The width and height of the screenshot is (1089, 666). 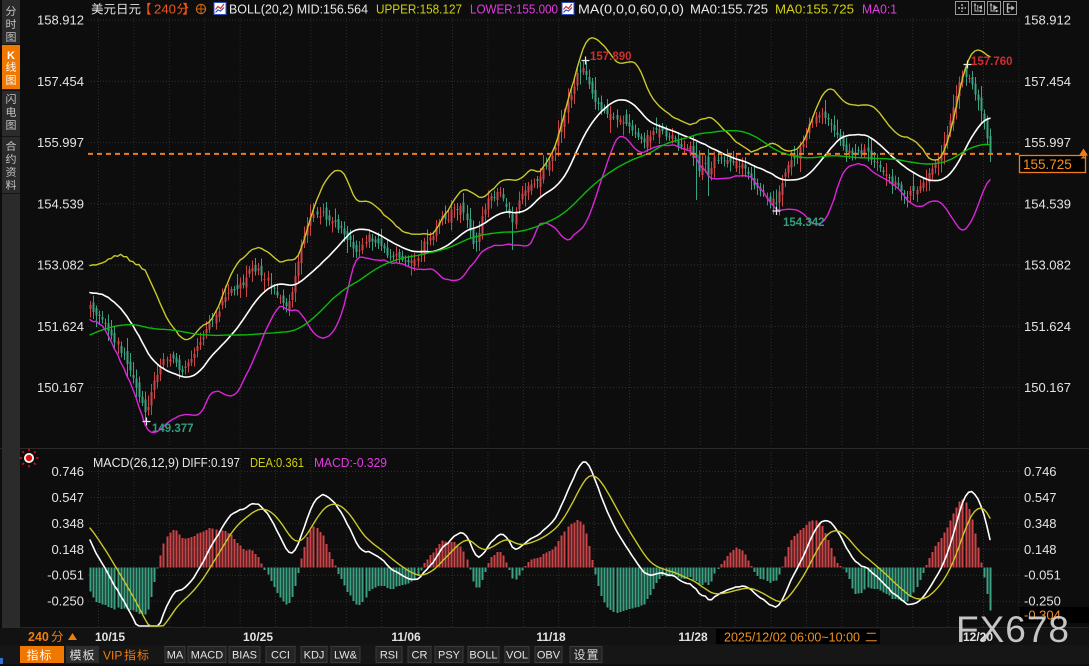 What do you see at coordinates (517, 656) in the screenshot?
I see `svg-text: VOL` at bounding box center [517, 656].